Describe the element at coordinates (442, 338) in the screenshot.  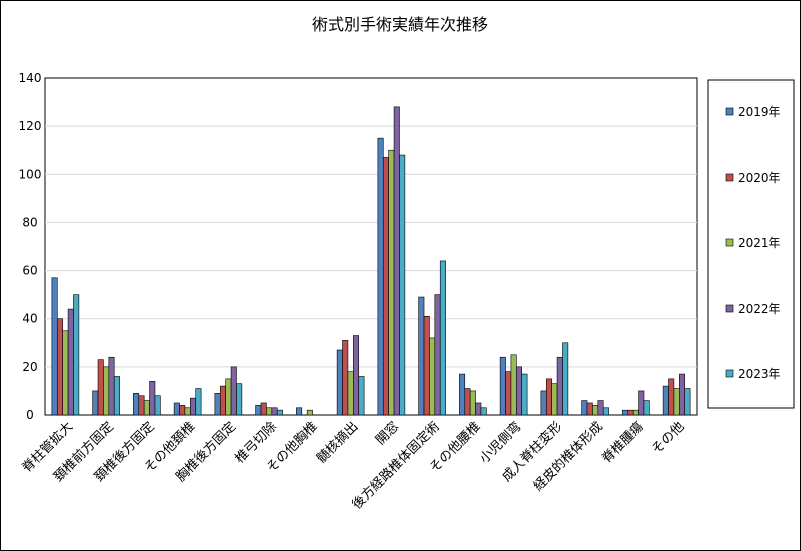
I see `bar-2023年-後方経路椎体固定術` at that location.